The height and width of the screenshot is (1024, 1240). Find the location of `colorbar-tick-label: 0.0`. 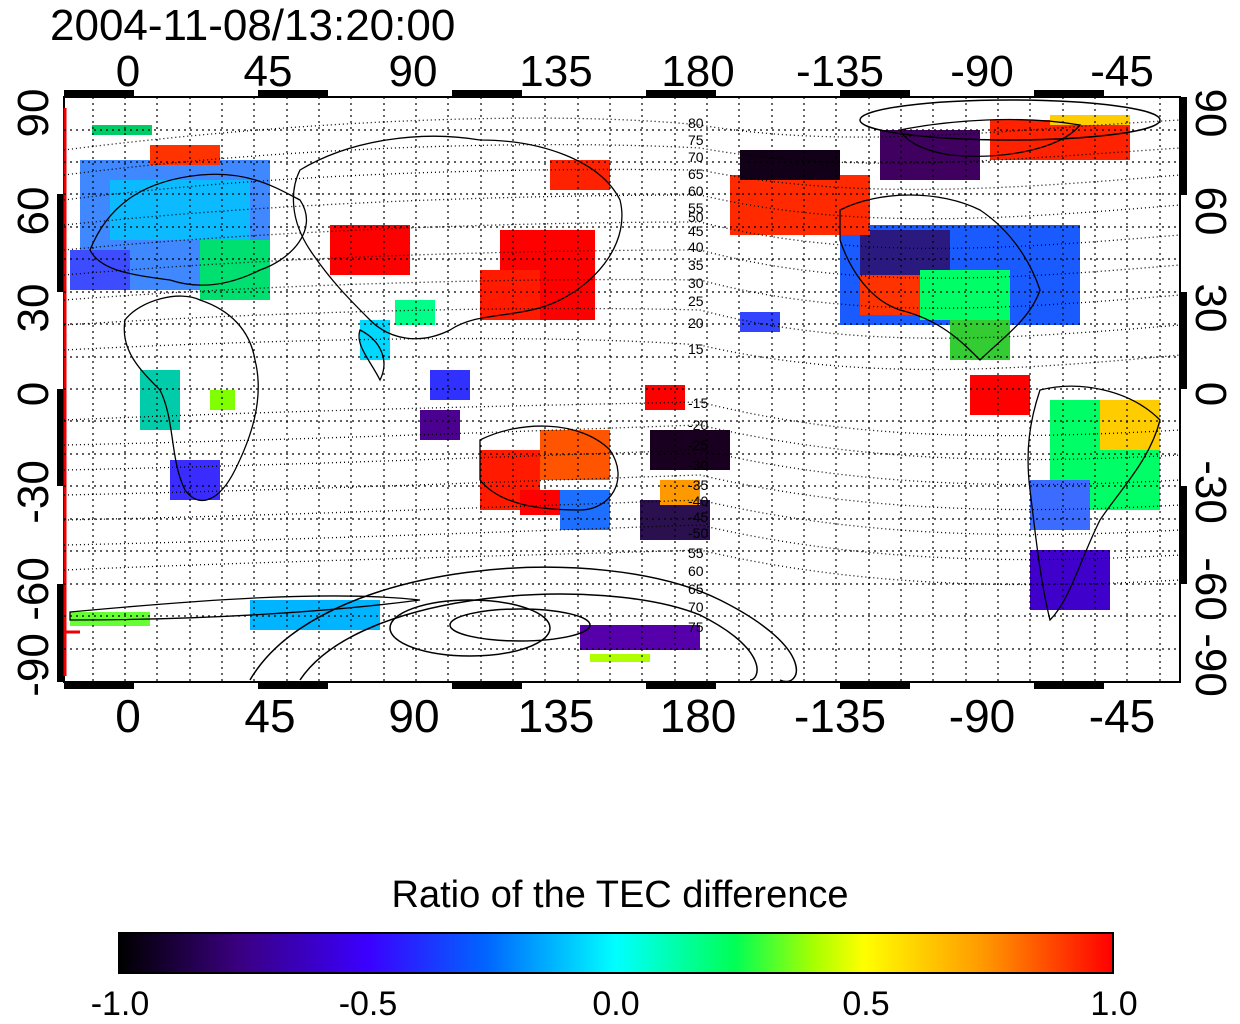

colorbar-tick-label: 0.0 is located at coordinates (616, 1004).